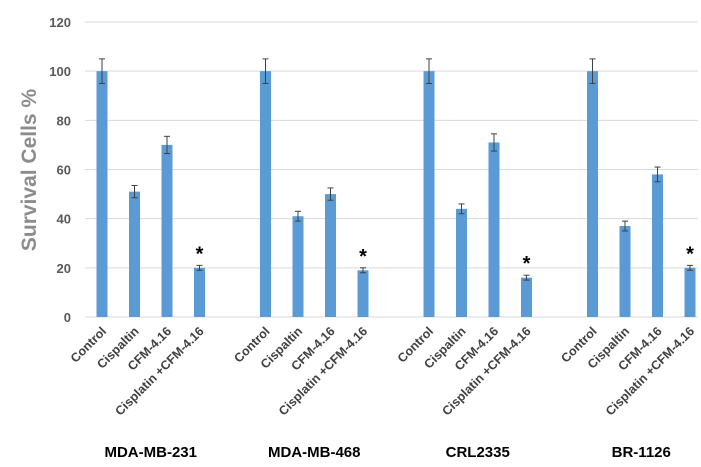 The image size is (701, 467). What do you see at coordinates (29, 170) in the screenshot?
I see `y-axis-label: Survival Cells %` at bounding box center [29, 170].